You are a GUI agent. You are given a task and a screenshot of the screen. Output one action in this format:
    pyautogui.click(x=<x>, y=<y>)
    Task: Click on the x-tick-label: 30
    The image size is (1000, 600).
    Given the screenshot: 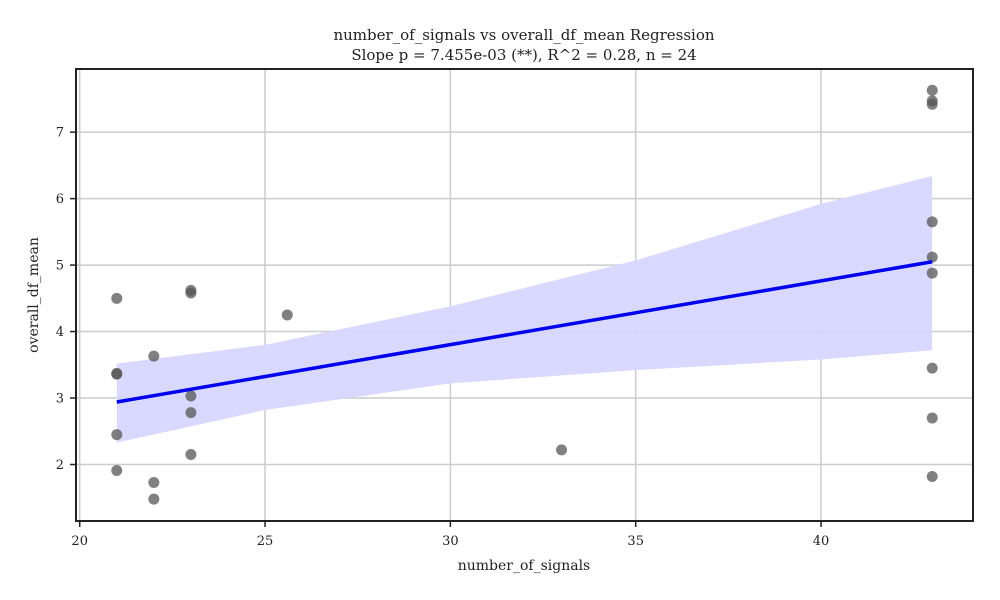 What is the action you would take?
    pyautogui.click(x=450, y=541)
    